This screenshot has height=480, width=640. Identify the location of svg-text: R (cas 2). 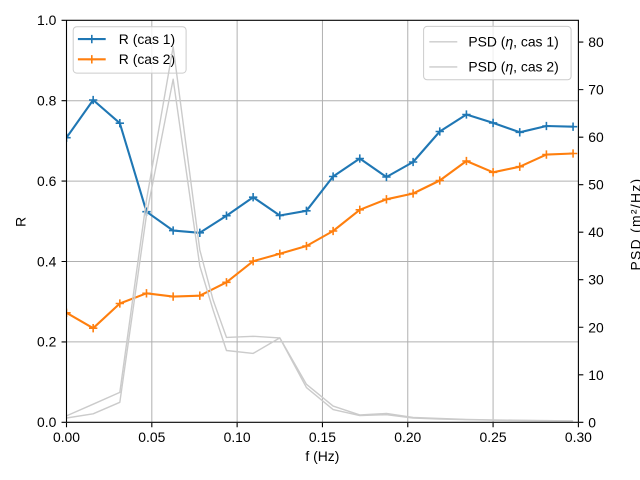
(147, 59).